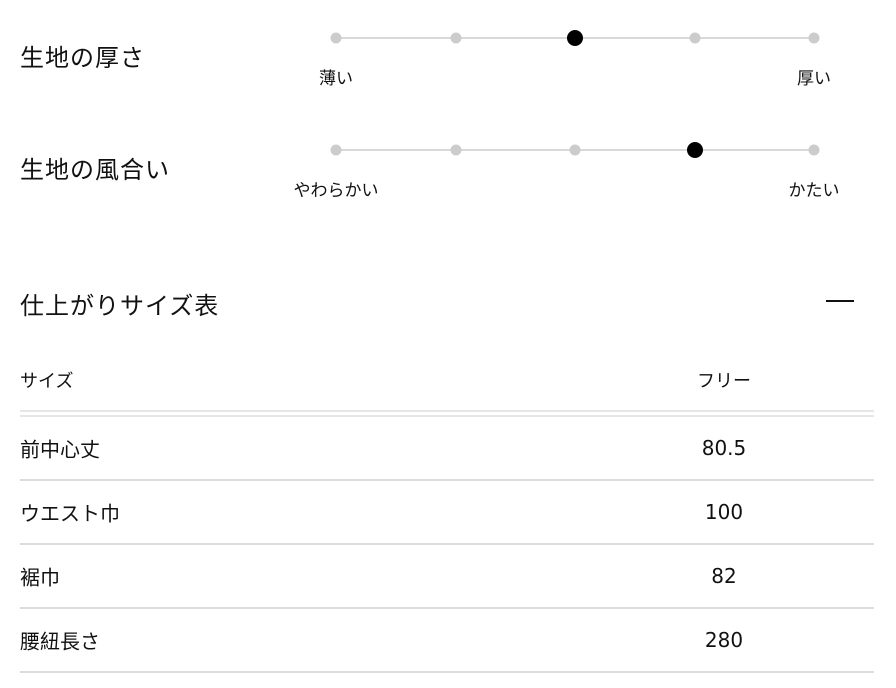 The height and width of the screenshot is (688, 896). What do you see at coordinates (447, 577) in the screenshot?
I see `table-row: 裾巾 82` at bounding box center [447, 577].